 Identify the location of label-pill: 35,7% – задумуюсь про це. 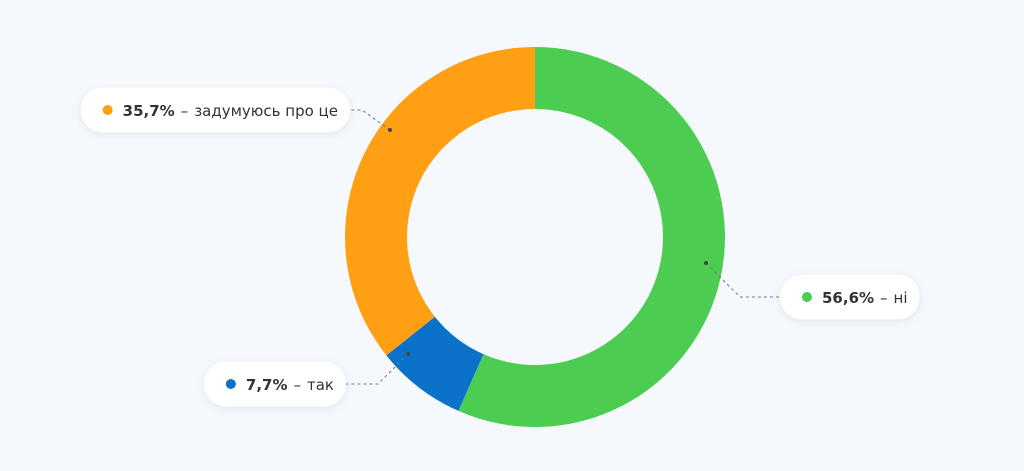
(215, 110).